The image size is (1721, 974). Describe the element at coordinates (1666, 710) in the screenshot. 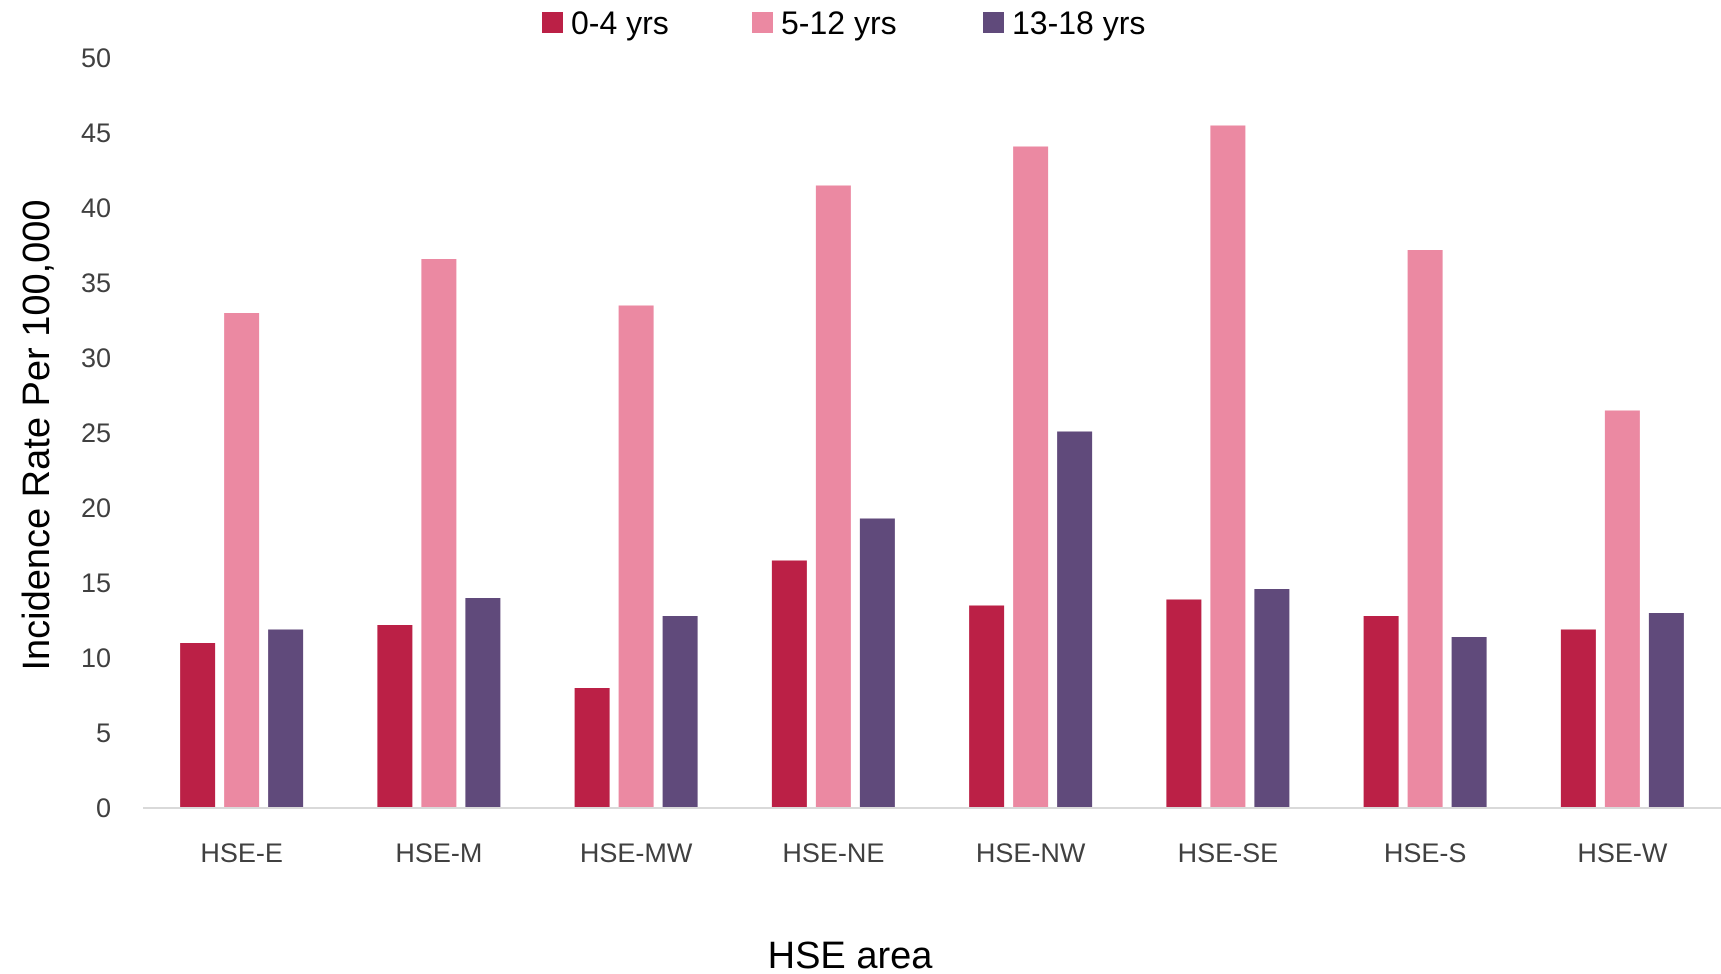

I see `bar-hse-w-13-18-yrs` at that location.